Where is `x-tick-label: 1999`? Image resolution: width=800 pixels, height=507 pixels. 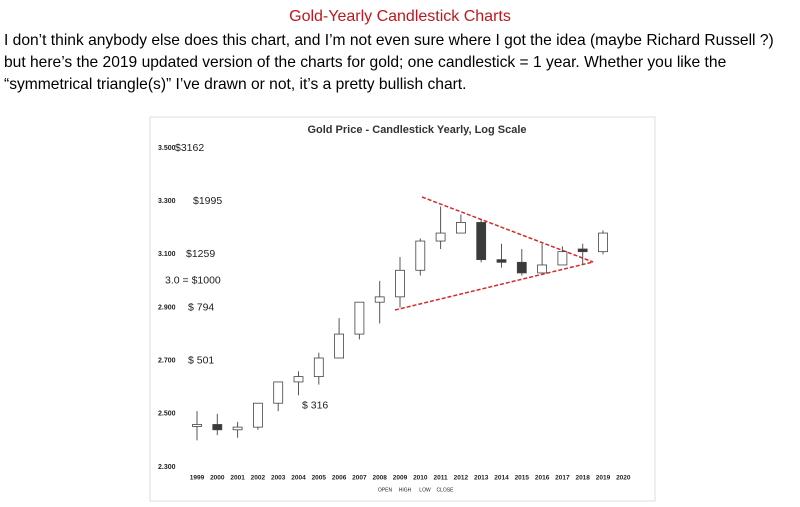
x-tick-label: 1999 is located at coordinates (197, 478).